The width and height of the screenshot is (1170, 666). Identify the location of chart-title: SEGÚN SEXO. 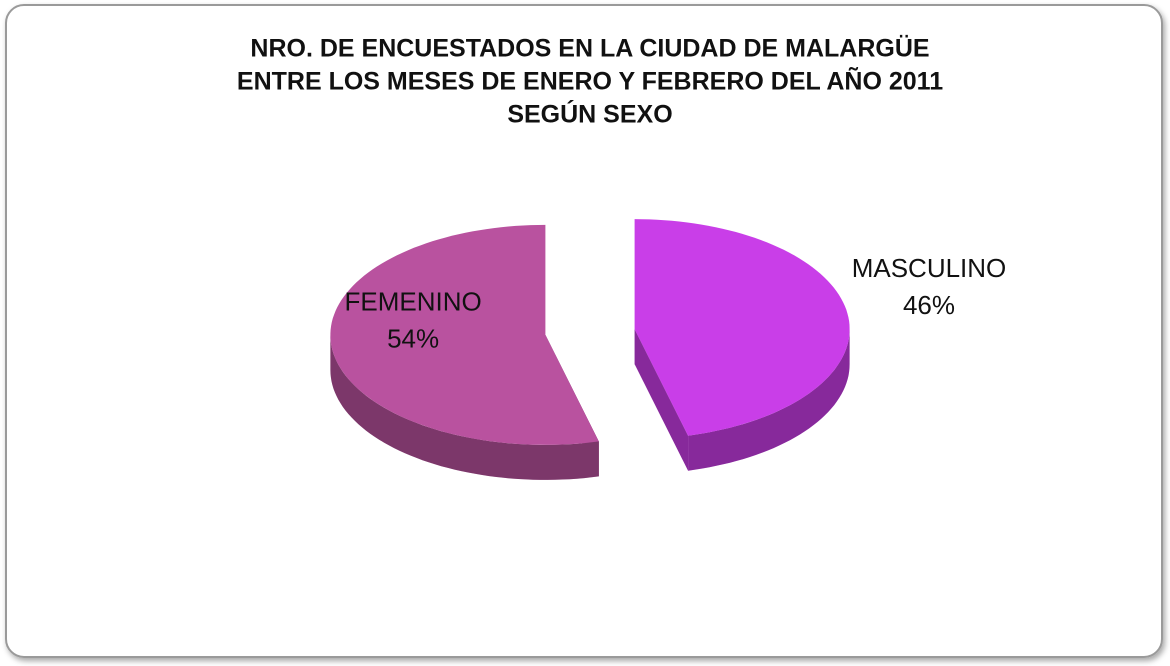
(589, 114).